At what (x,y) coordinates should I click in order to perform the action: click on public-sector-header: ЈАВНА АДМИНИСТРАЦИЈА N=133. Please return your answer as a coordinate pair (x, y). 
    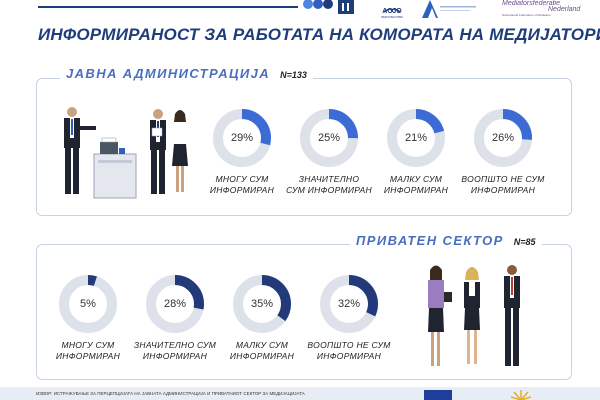
    Looking at the image, I should click on (186, 73).